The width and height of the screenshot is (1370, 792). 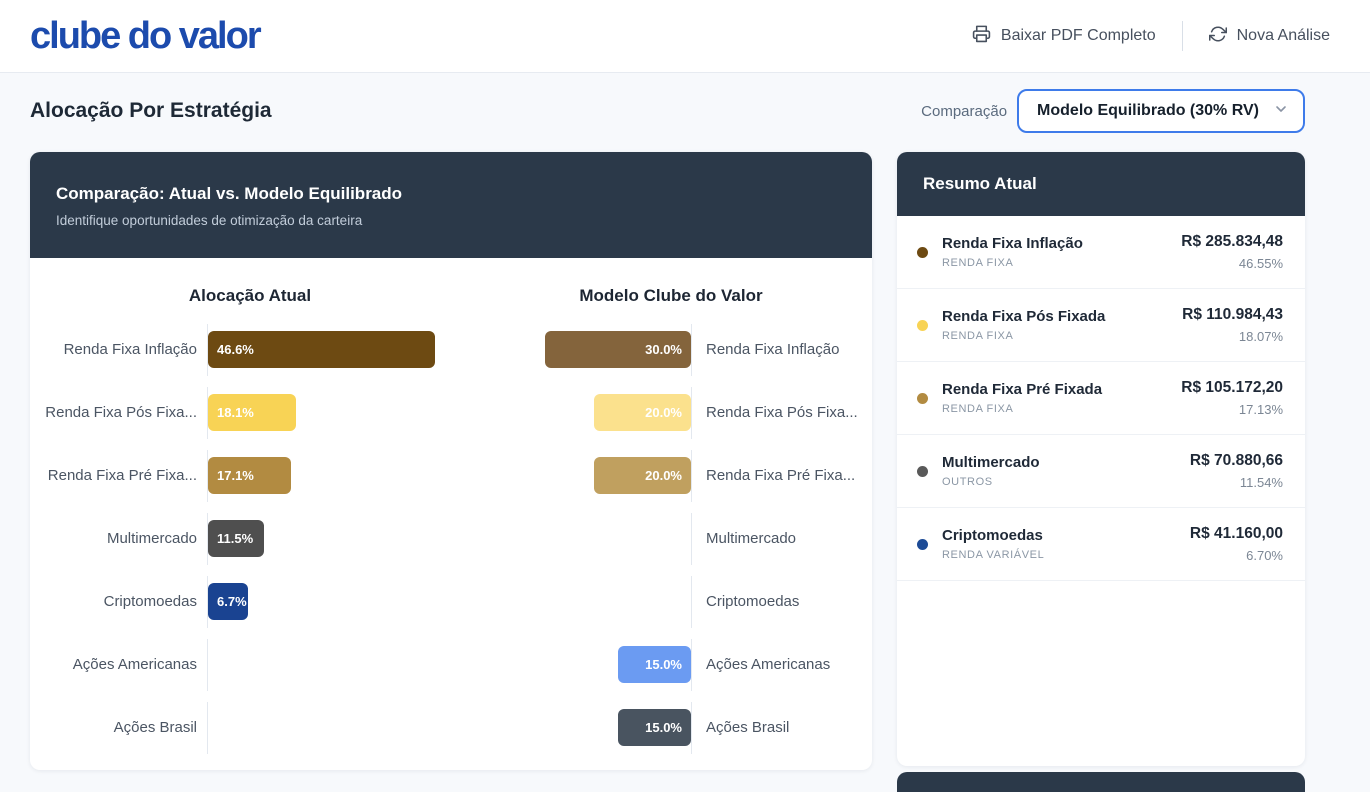 I want to click on summary-item: Multimercado OUTROS R$ 70.880,66 11.54%, so click(x=1101, y=471).